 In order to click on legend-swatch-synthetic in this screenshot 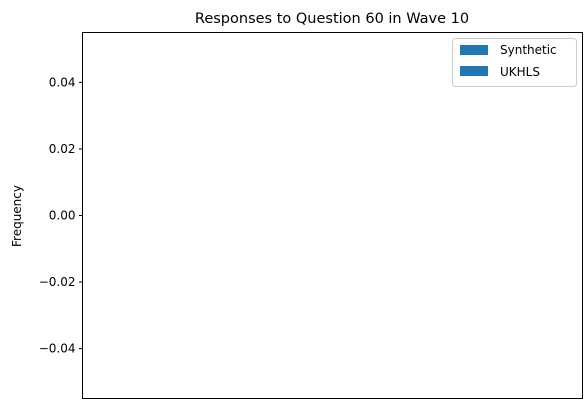, I will do `click(474, 50)`.